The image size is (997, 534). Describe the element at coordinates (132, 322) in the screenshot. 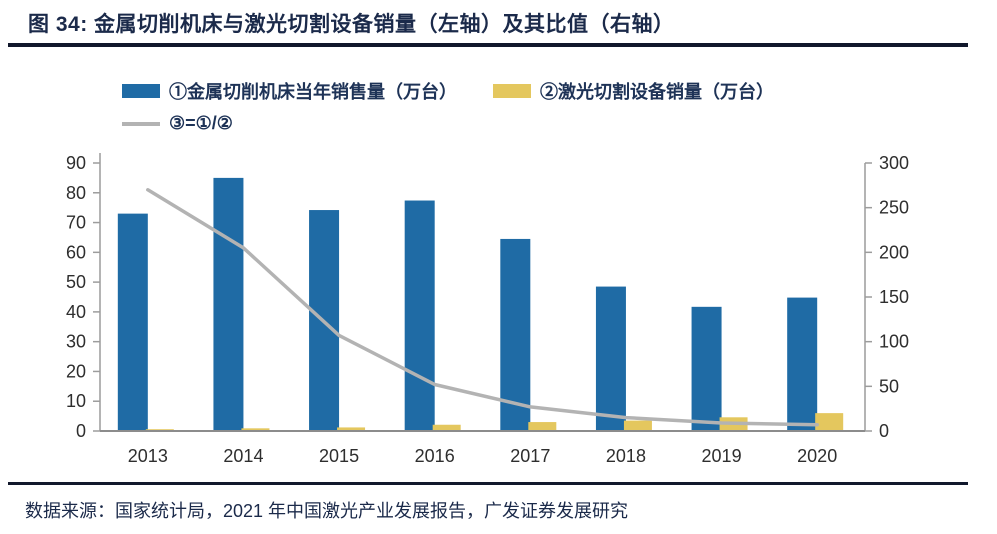

I see `bar-machine-2013` at that location.